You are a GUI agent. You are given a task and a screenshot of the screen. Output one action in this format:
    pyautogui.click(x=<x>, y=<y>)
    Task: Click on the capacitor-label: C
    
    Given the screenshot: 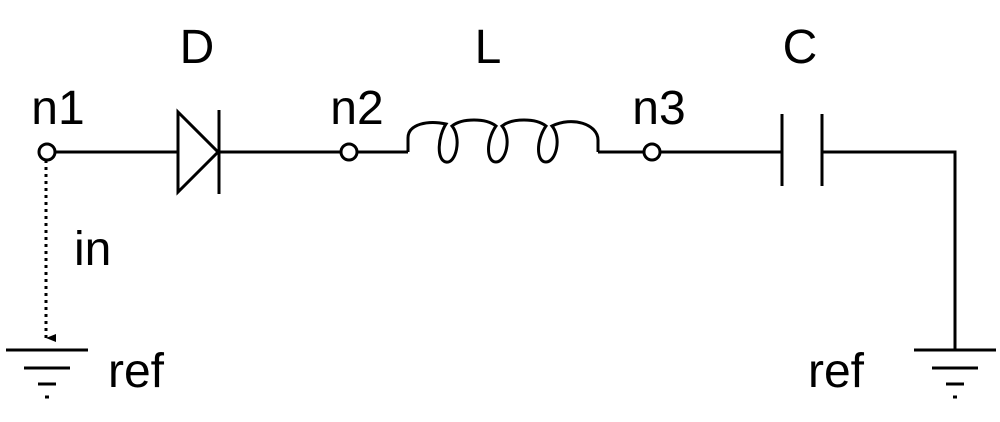 What is the action you would take?
    pyautogui.click(x=800, y=47)
    